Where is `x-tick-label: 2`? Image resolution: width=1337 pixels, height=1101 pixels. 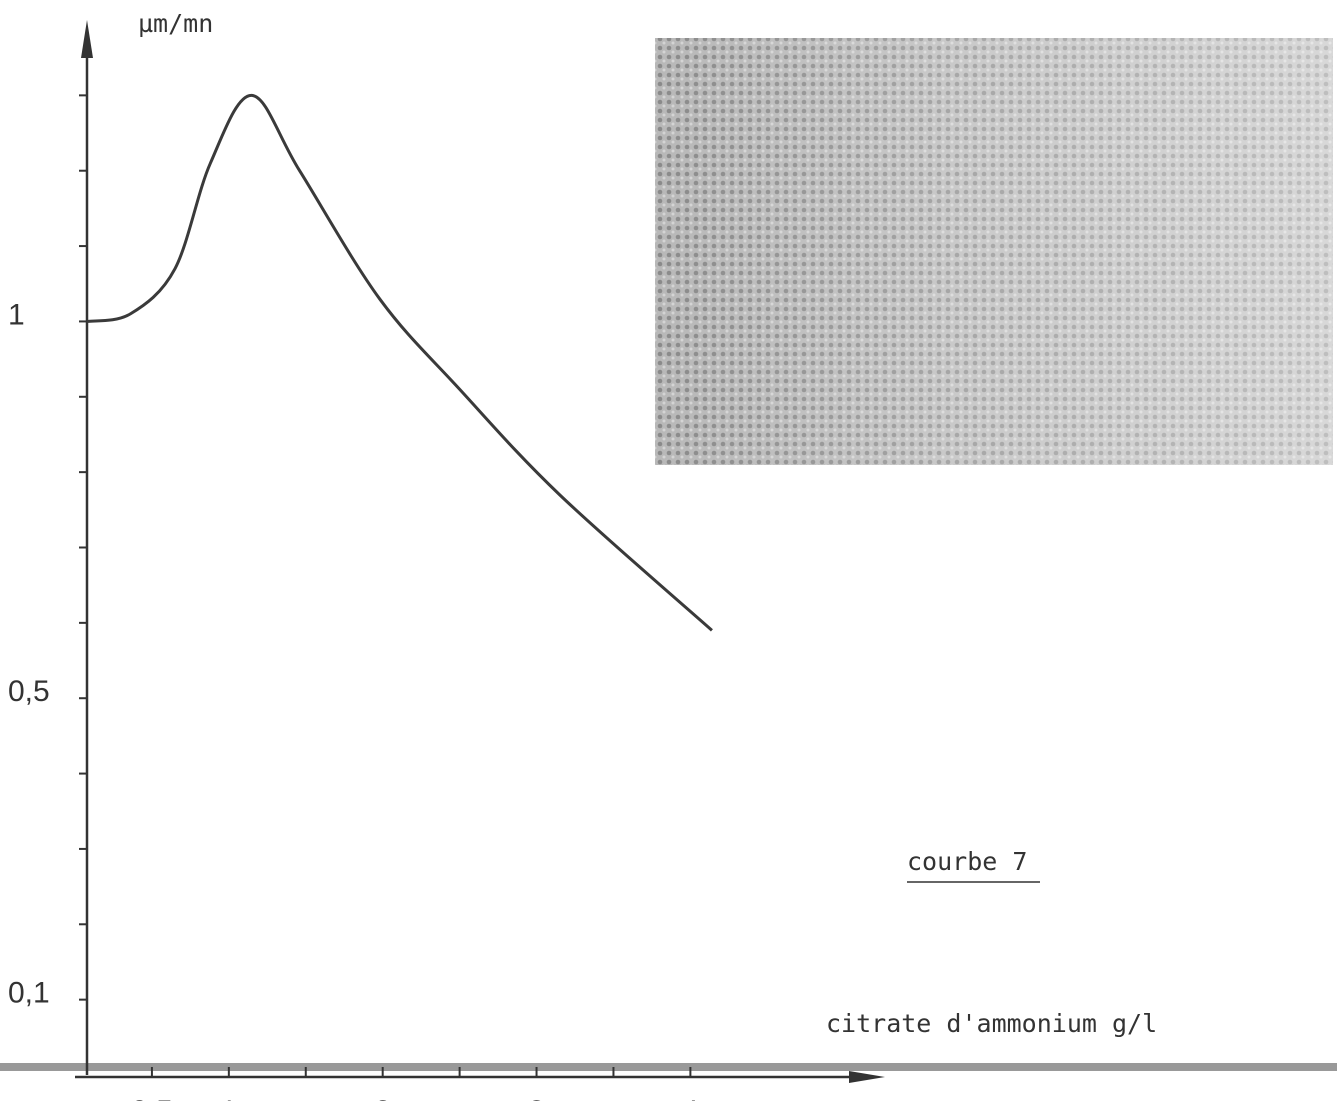
x-tick-label: 2 is located at coordinates (382, 1098).